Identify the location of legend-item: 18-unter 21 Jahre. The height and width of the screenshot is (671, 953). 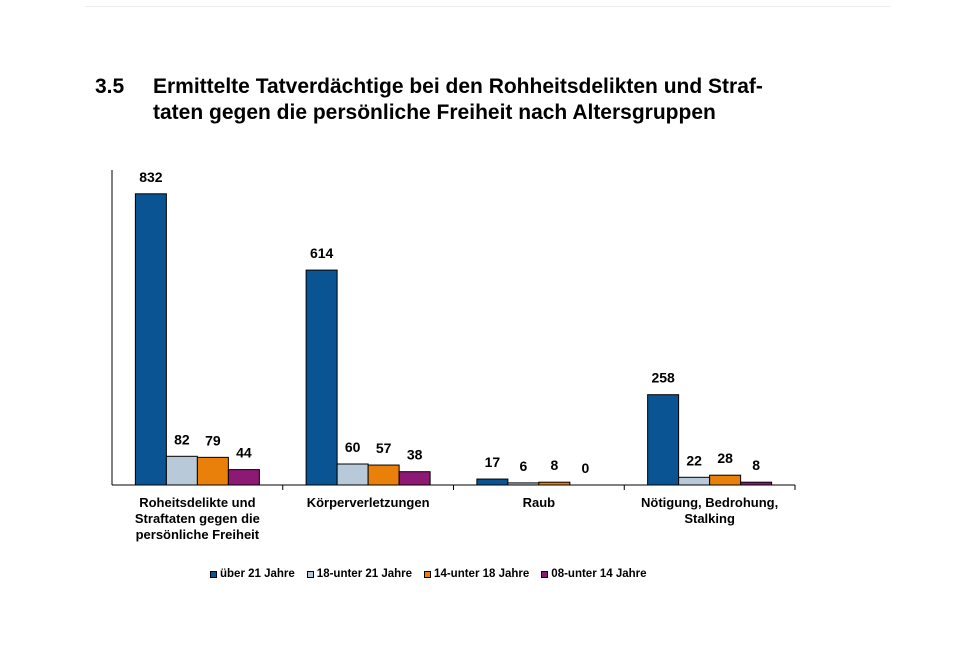
(359, 574).